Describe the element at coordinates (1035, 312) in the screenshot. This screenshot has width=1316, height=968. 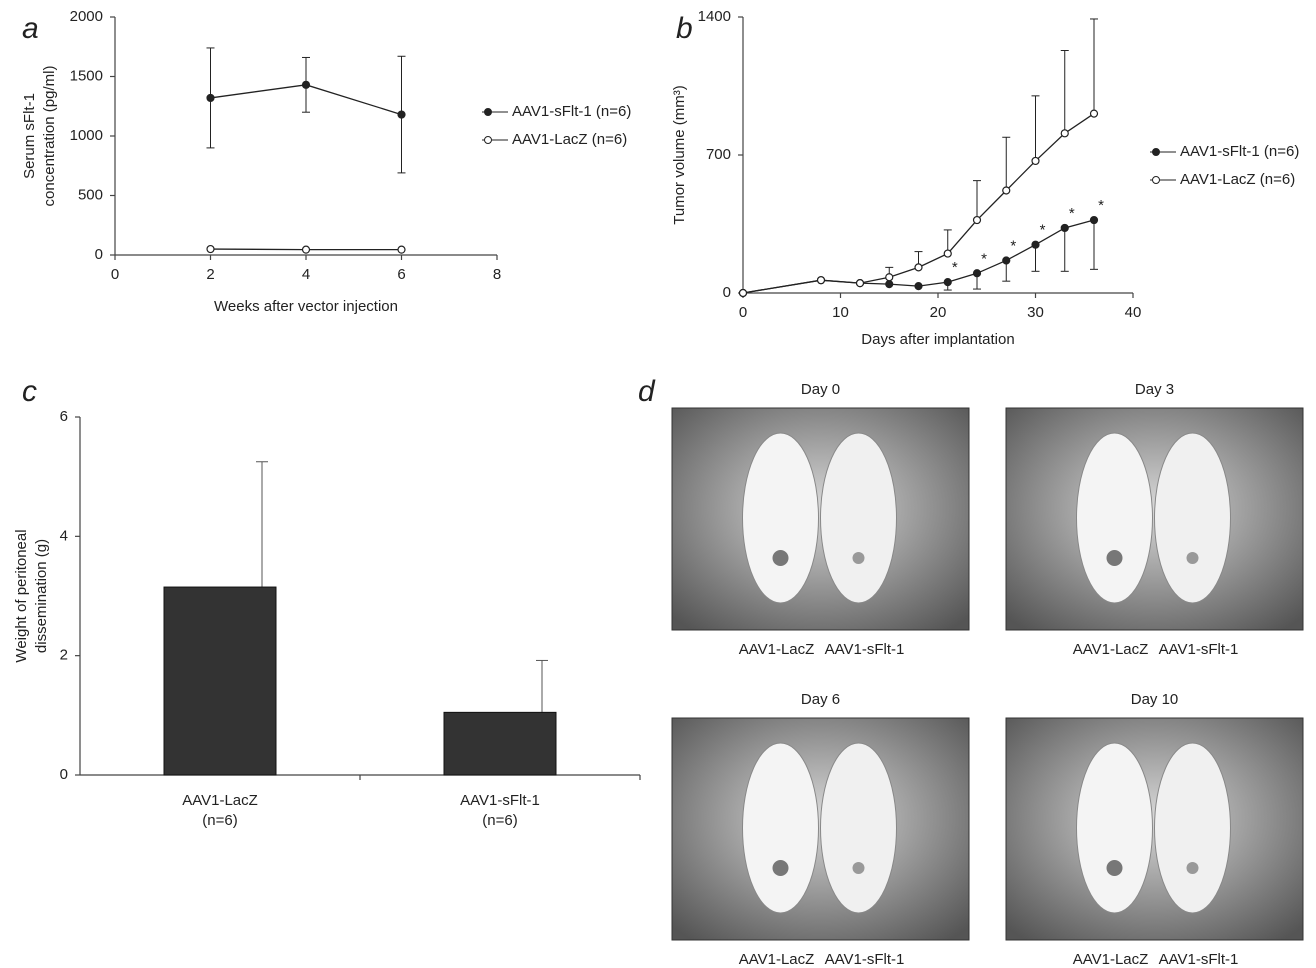
I see `x-tick-label: 30` at that location.